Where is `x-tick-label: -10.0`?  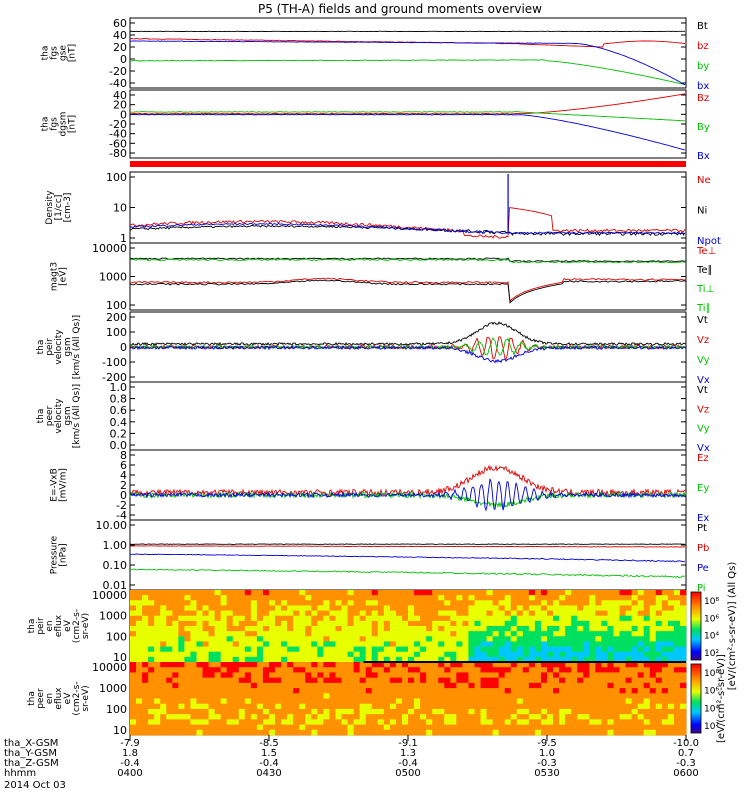 x-tick-label: -10.0 is located at coordinates (686, 743).